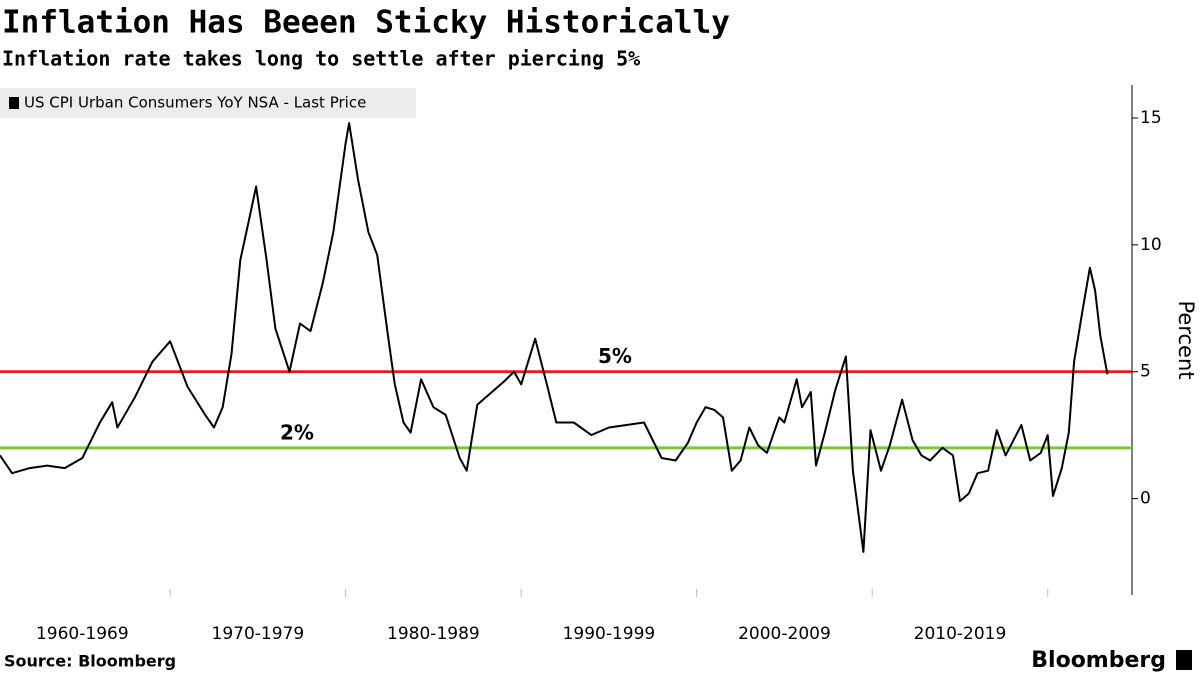 This screenshot has height=675, width=1200. Describe the element at coordinates (366, 23) in the screenshot. I see `chart-title: Inflation Has Beeen Sticky Historically` at that location.